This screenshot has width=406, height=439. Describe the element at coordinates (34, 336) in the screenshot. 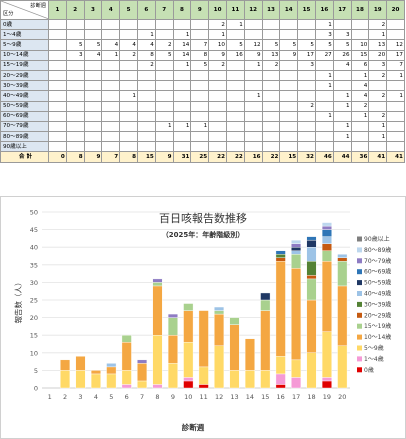

I see `y-tick-label: 15` at that location.